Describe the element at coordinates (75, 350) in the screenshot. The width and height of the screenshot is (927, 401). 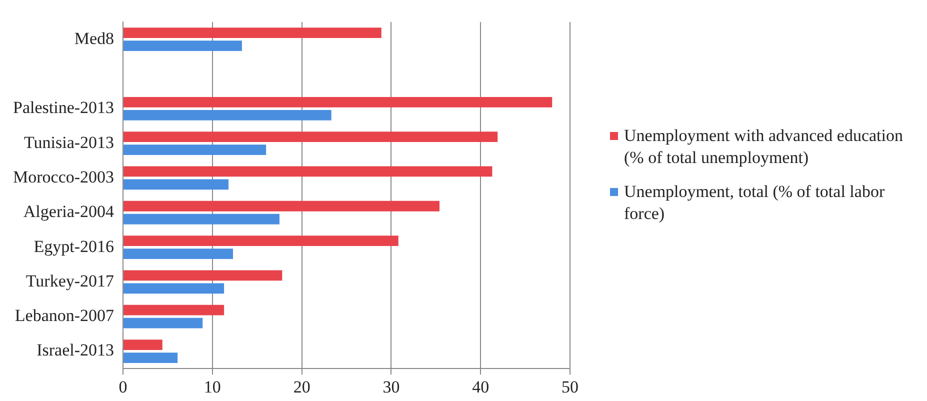
I see `y-tick-label: Israel-2013` at that location.